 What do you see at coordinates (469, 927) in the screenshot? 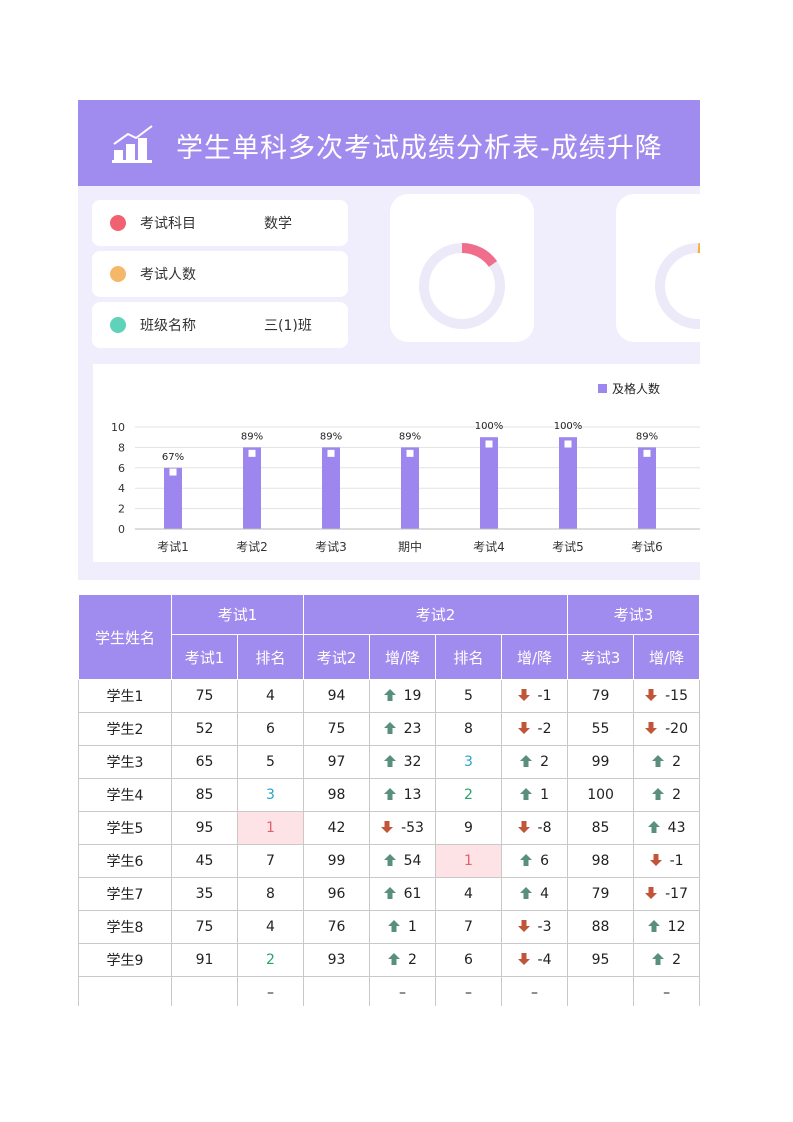
I see `cell: 7` at bounding box center [469, 927].